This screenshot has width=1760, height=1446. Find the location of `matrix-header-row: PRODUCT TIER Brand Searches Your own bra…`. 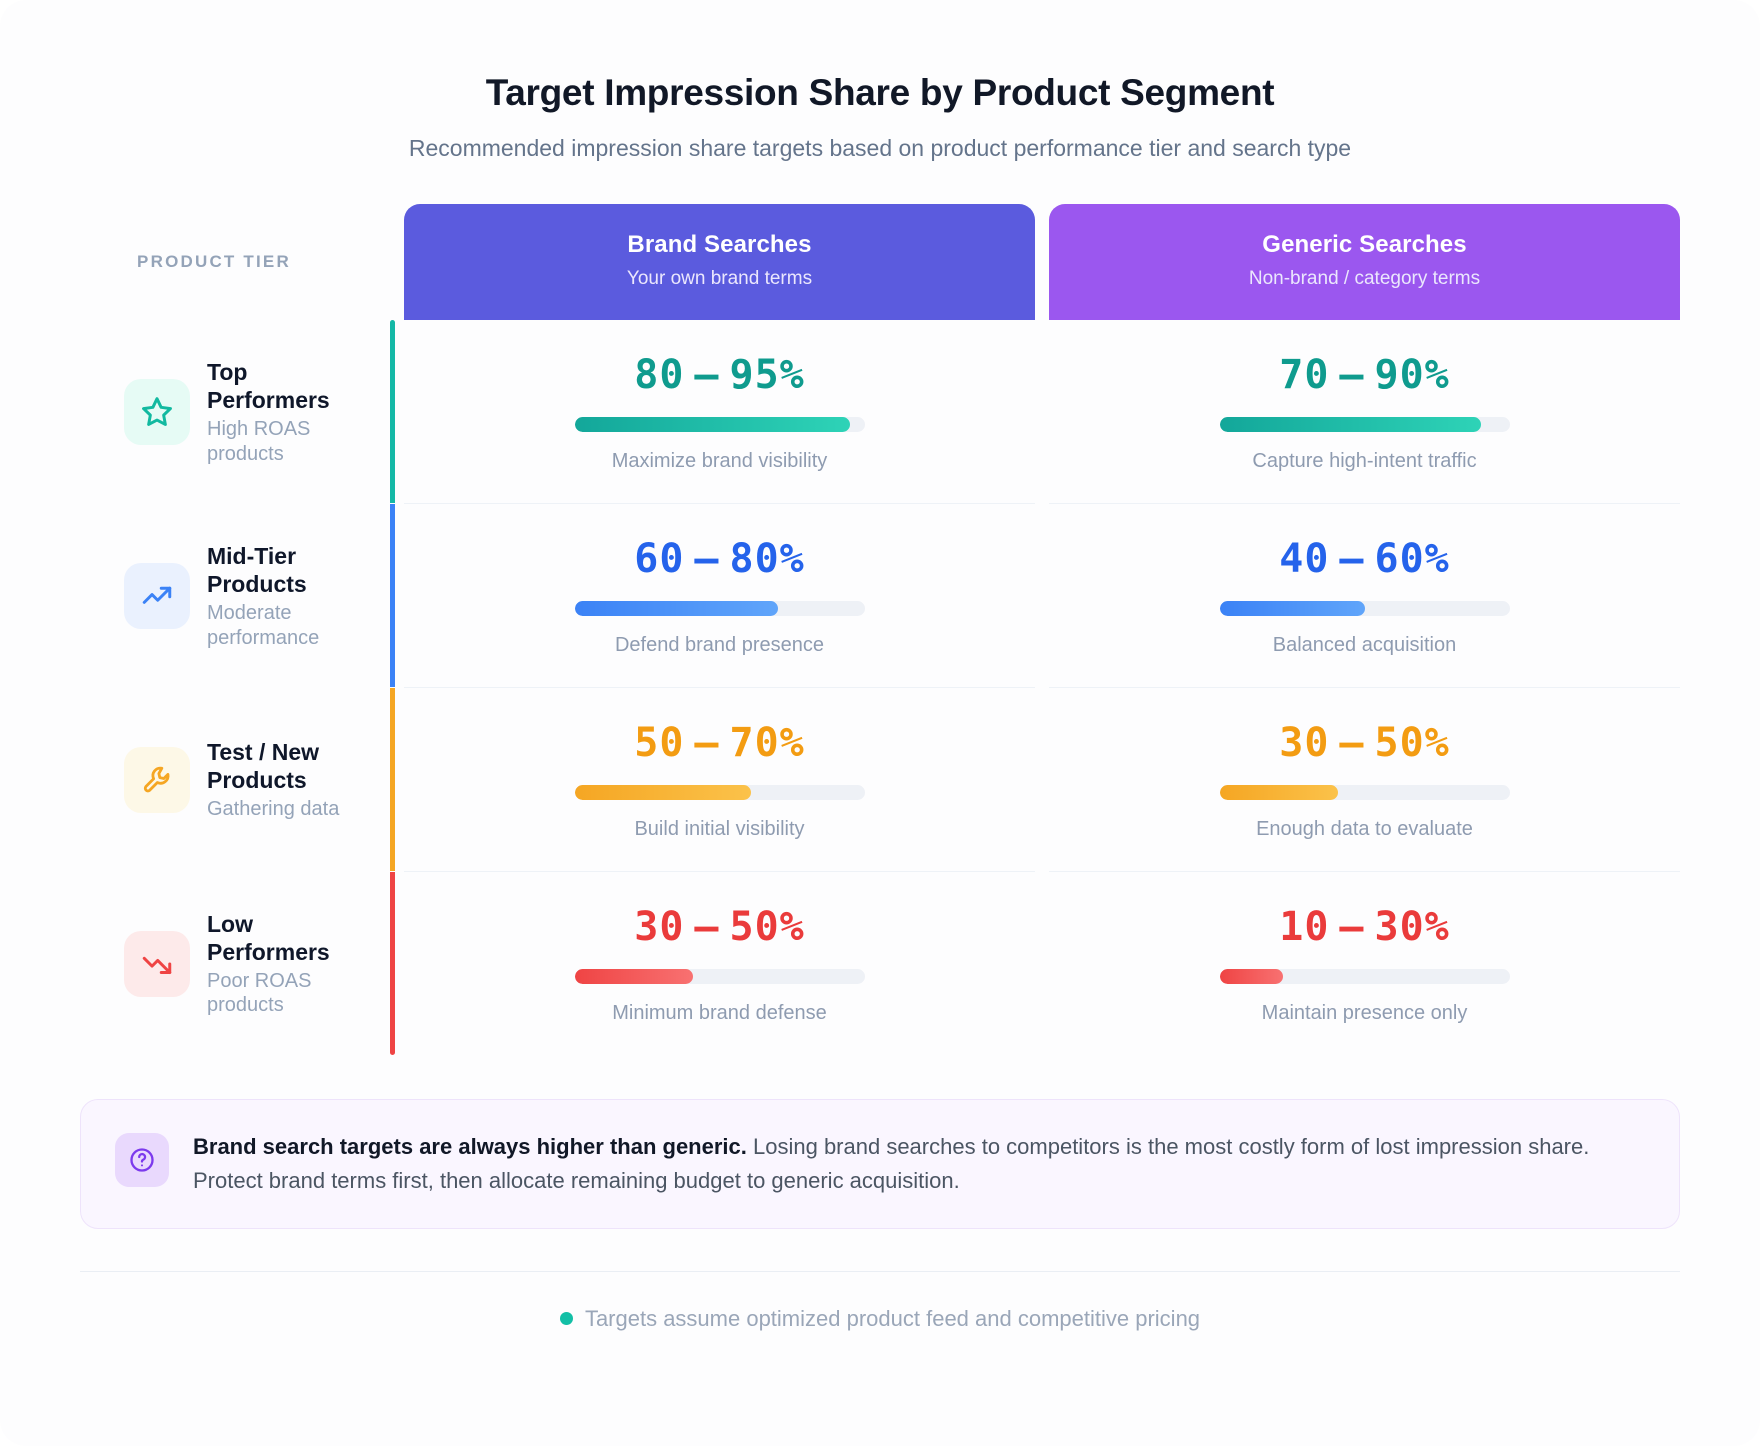

matrix-header-row: PRODUCT TIER Brand Searches Your own bra… is located at coordinates (880, 262).